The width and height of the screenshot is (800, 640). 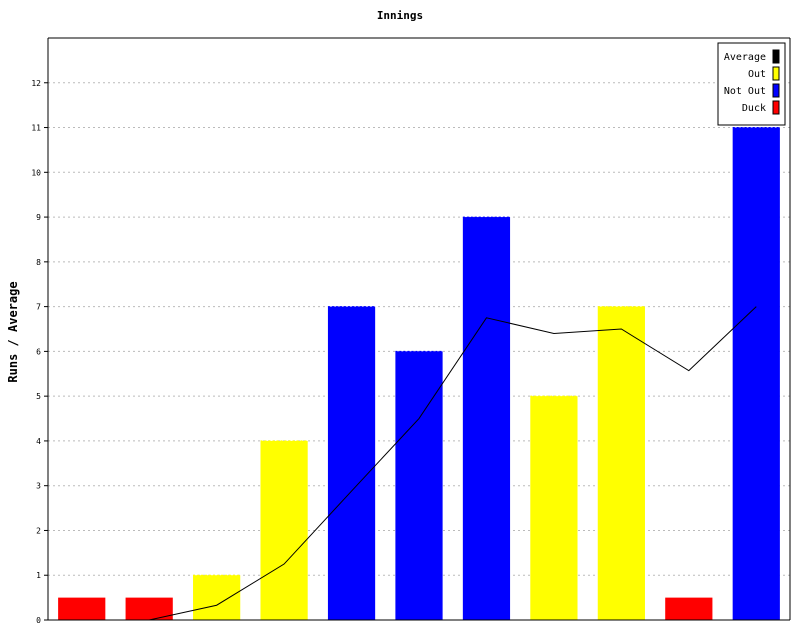 I want to click on y-tick-label: 5, so click(x=38, y=396).